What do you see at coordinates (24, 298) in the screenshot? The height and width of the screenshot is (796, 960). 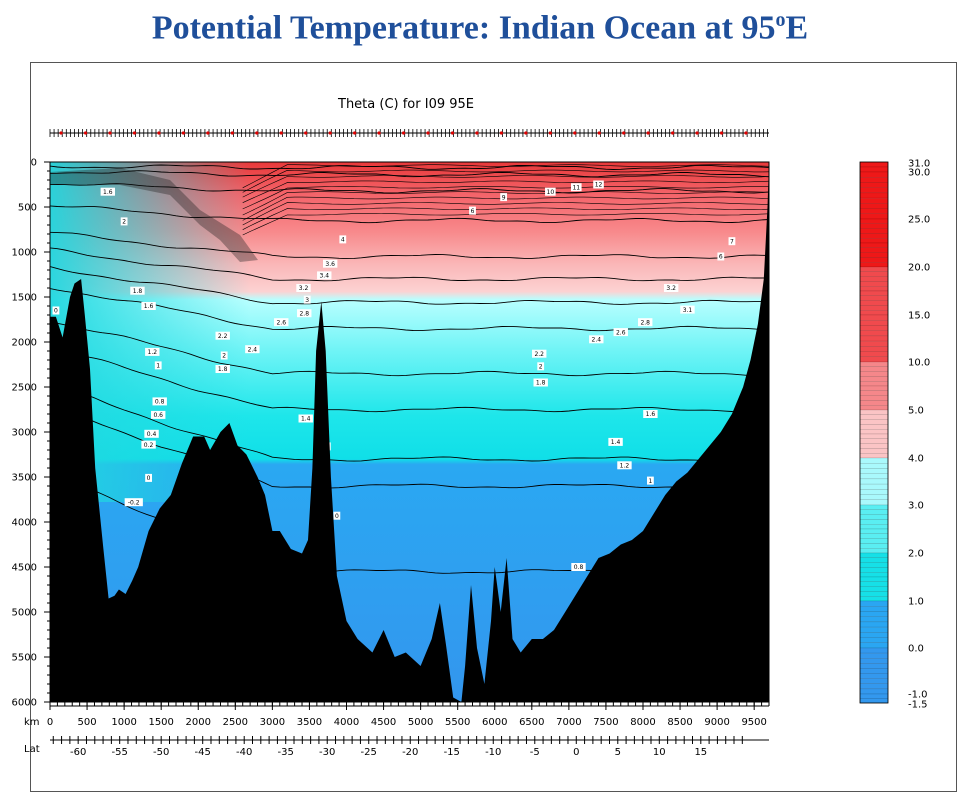 I see `y-tick-label: 1500` at bounding box center [24, 298].